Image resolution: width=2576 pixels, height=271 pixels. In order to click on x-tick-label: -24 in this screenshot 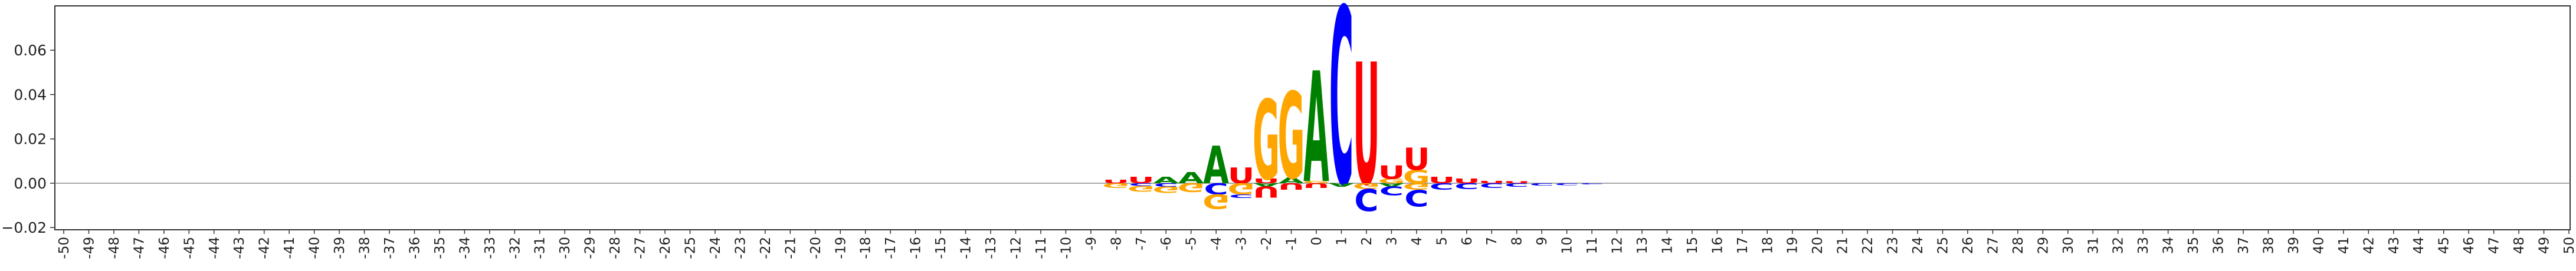, I will do `click(715, 248)`.